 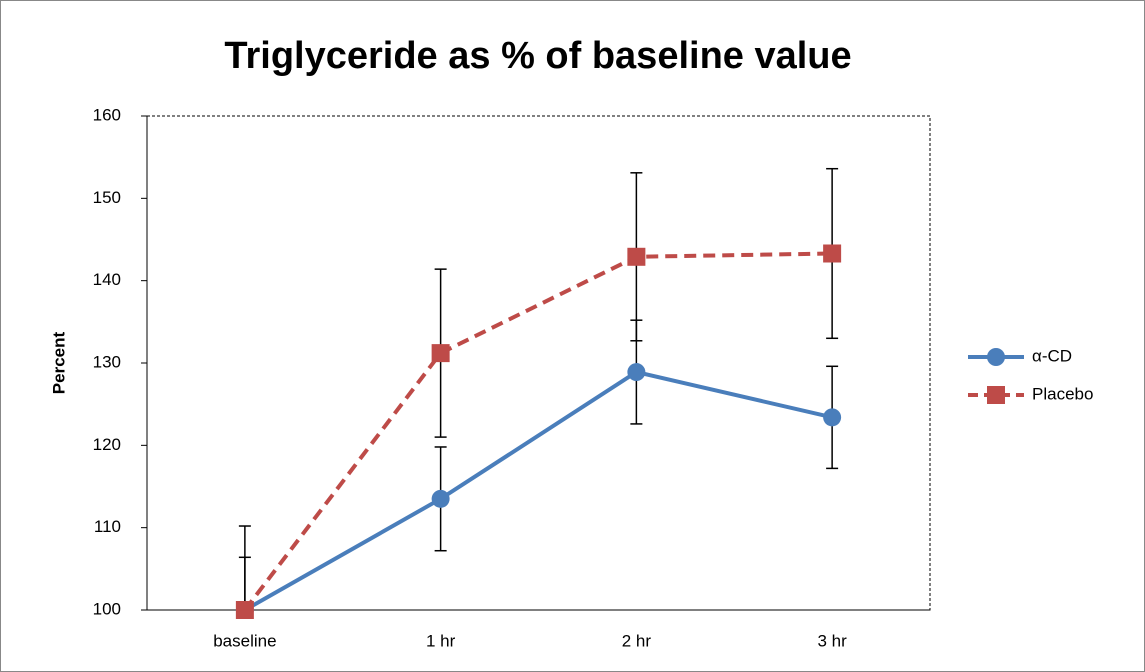 I want to click on chart-title: Triglyceride as % of baseline value, so click(x=537, y=56).